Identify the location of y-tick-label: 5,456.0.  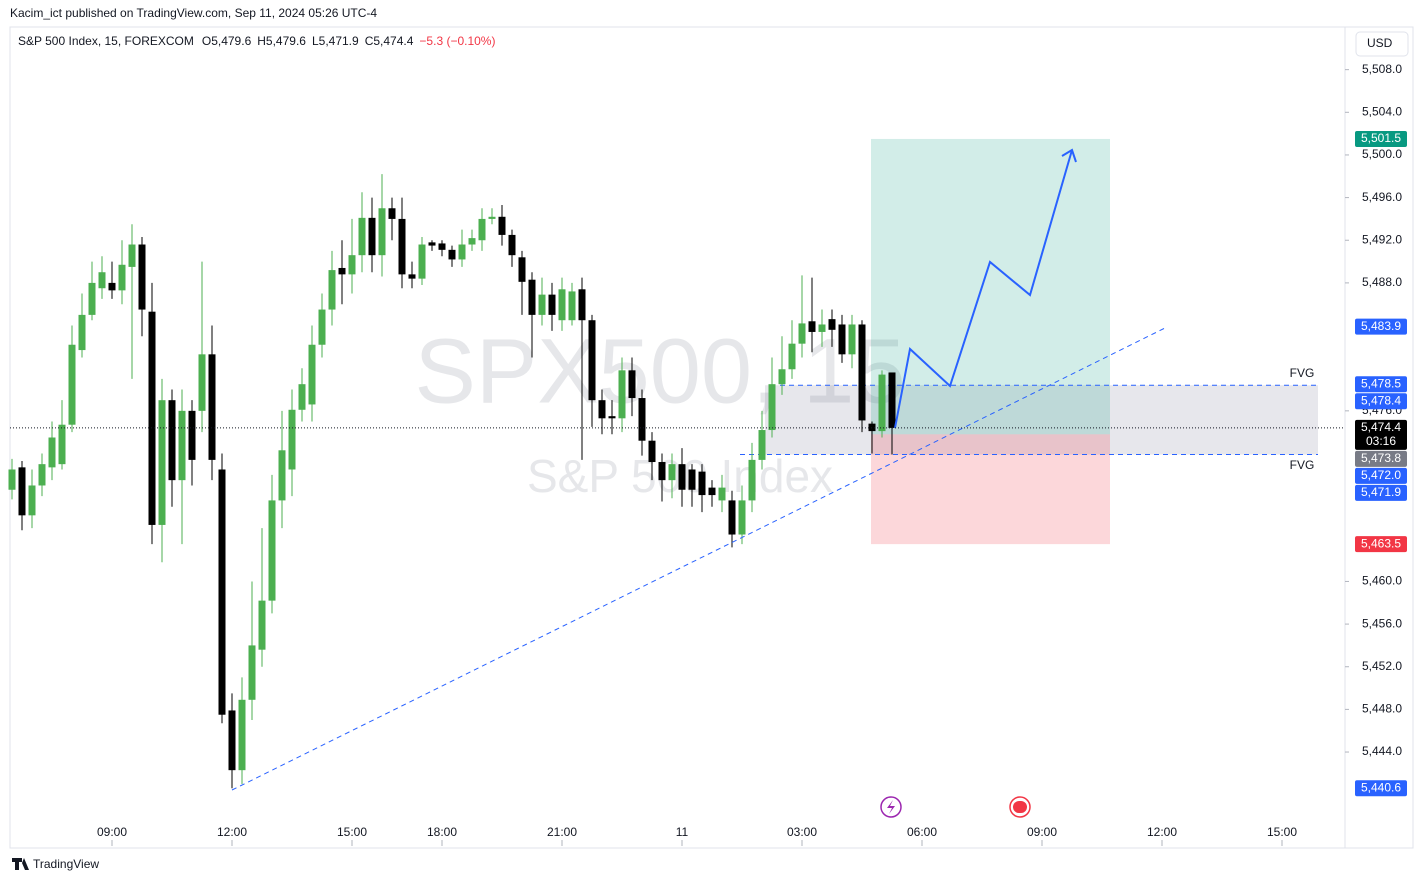
(1382, 623).